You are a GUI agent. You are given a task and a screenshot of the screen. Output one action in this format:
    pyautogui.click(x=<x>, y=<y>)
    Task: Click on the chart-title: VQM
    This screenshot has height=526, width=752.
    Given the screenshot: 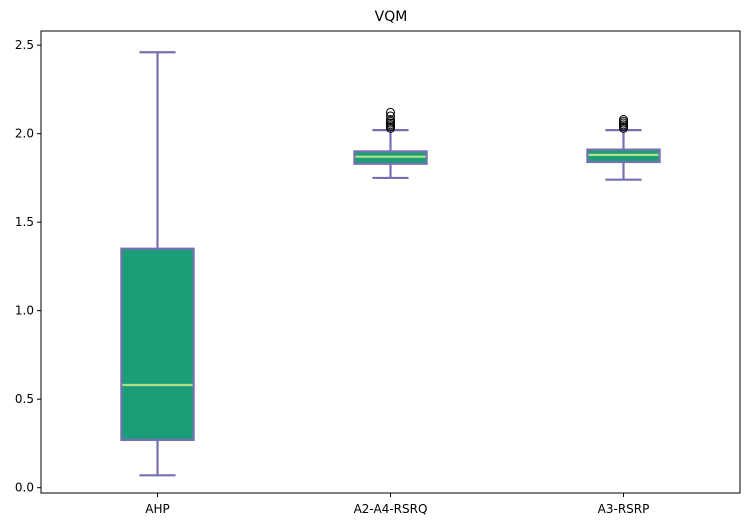 What is the action you would take?
    pyautogui.click(x=391, y=17)
    